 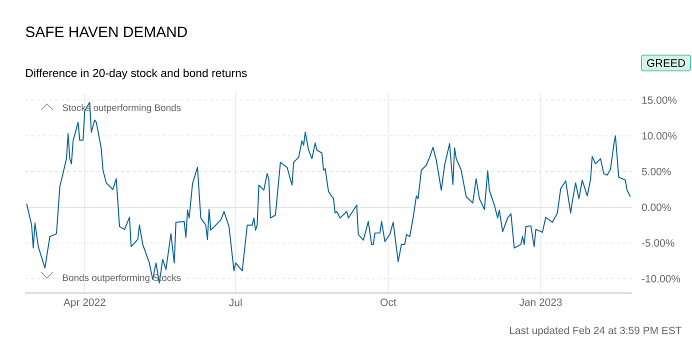 I want to click on x-tick-label: Oct, so click(x=388, y=302).